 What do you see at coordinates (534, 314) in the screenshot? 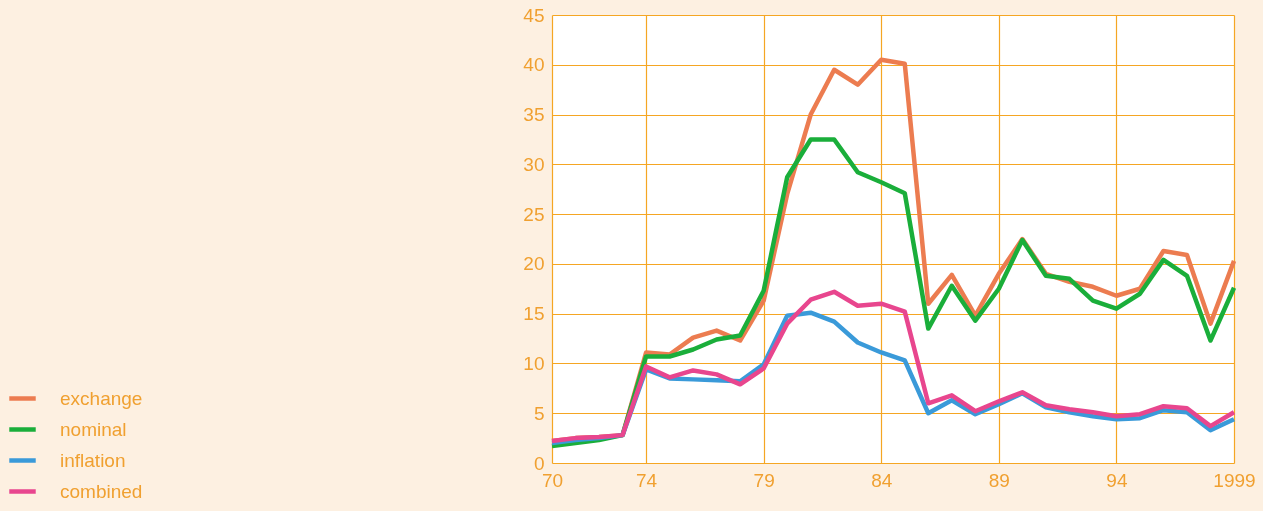
I see `y-tick-label: 15` at bounding box center [534, 314].